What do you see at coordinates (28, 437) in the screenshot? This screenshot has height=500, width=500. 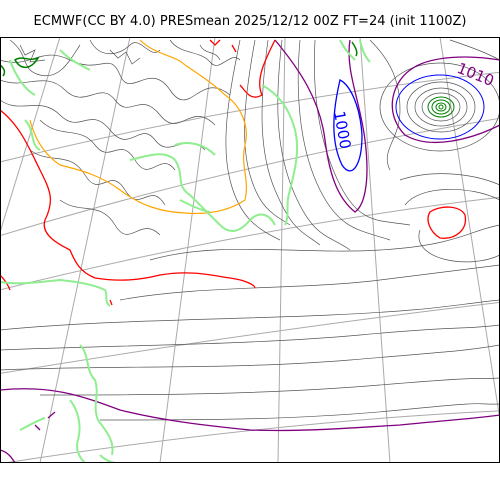 I see `purple-fragments` at bounding box center [28, 437].